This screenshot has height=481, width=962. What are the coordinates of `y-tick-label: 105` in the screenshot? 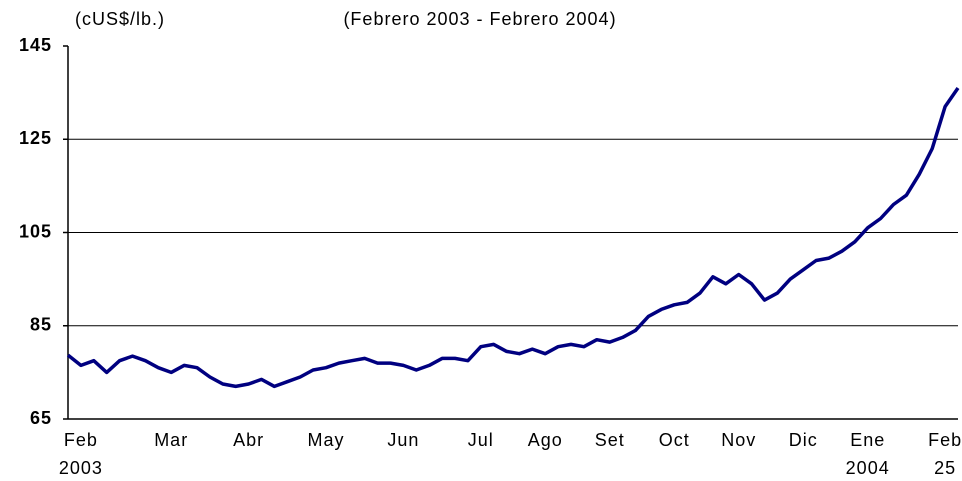 It's located at (35, 231).